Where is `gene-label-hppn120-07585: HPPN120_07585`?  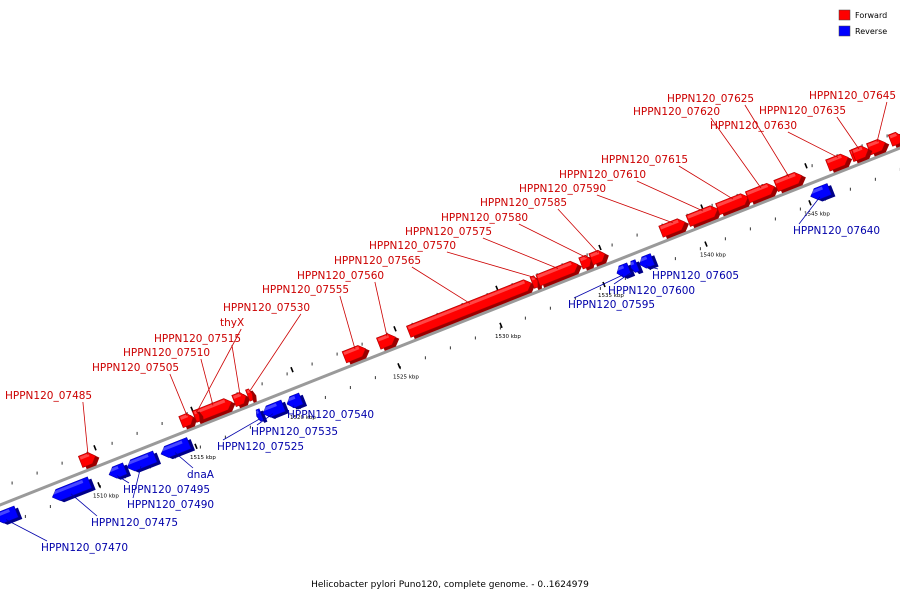
gene-label-hppn120-07585: HPPN120_07585 is located at coordinates (523, 203).